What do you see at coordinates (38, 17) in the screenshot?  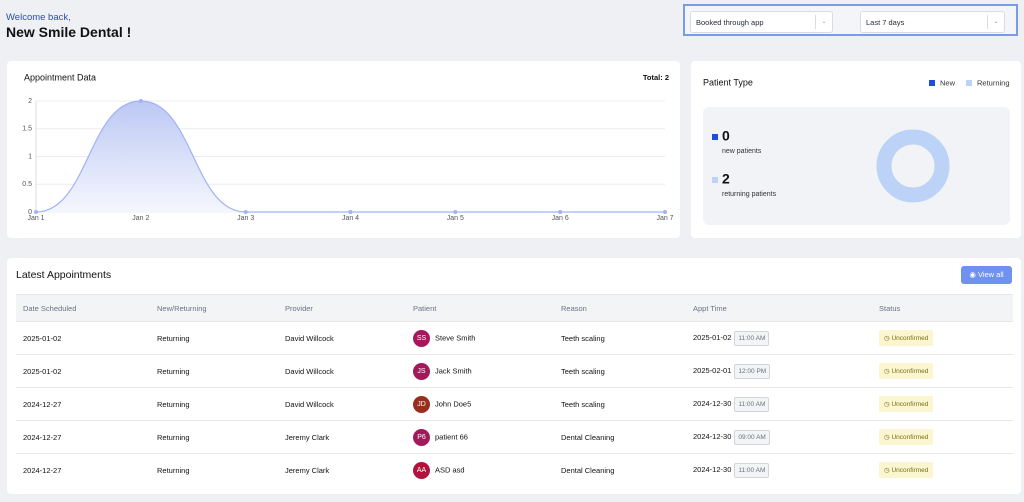 I see `welcome: Welcome back,` at bounding box center [38, 17].